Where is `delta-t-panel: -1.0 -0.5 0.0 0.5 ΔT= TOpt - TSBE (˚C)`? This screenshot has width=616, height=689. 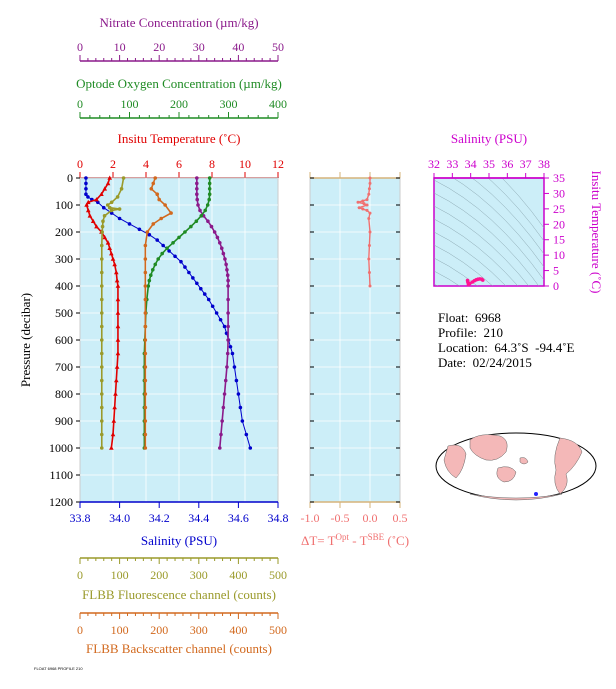
delta-t-panel: -1.0 -0.5 0.0 0.5 ΔT= TOpt - TSBE (˚C) is located at coordinates (355, 360).